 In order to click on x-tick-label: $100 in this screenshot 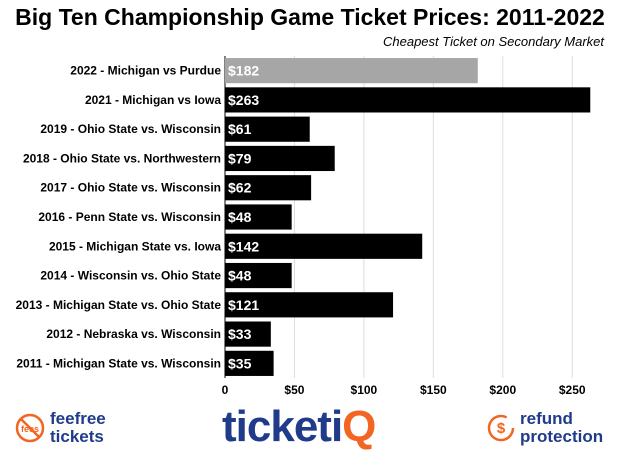, I will do `click(364, 390)`.